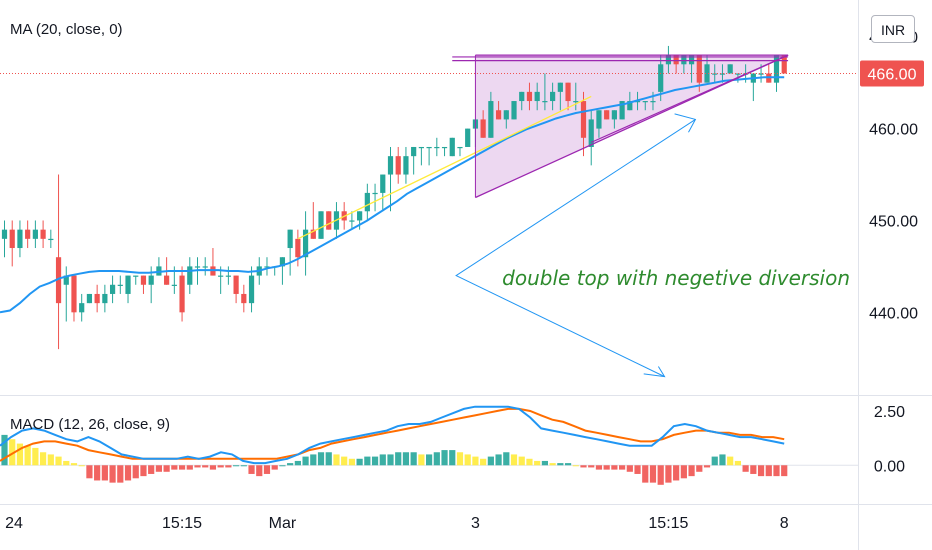 The height and width of the screenshot is (550, 932). I want to click on time-axis: 24 15:15 Mar 3 15:15 8, so click(397, 523).